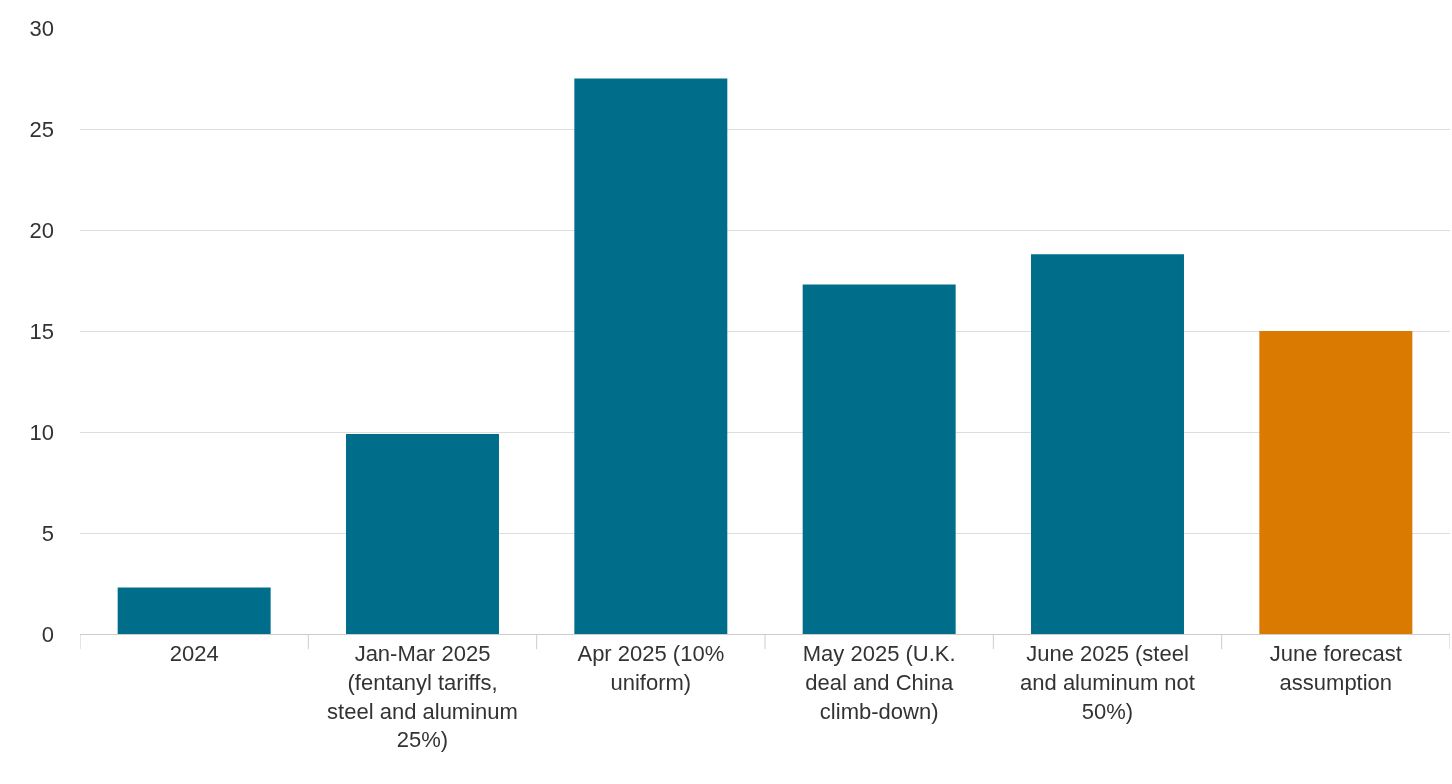  Describe the element at coordinates (879, 682) in the screenshot. I see `x-tick-label: May 2025 (U.K. deal and China climb-down)` at that location.